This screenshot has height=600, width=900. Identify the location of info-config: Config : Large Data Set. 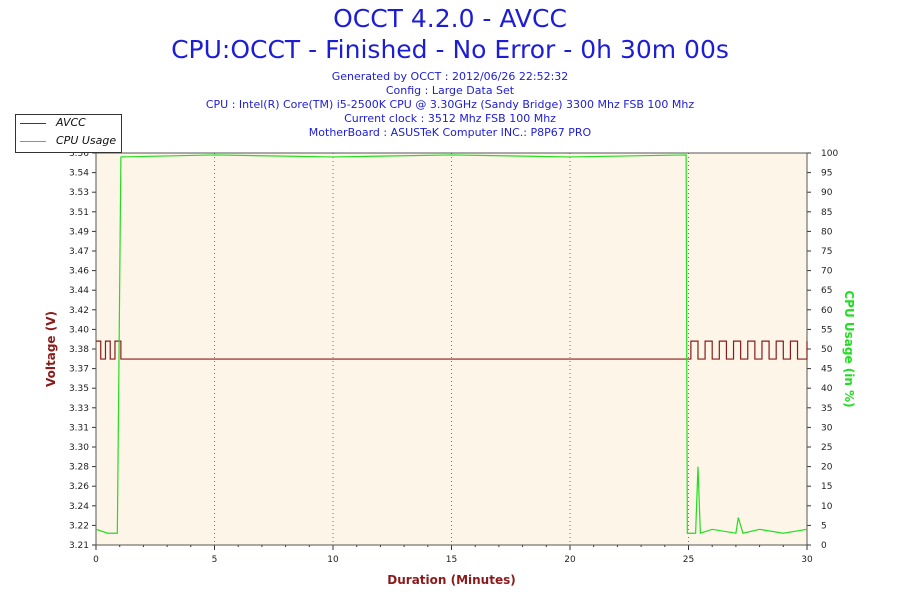
(450, 90).